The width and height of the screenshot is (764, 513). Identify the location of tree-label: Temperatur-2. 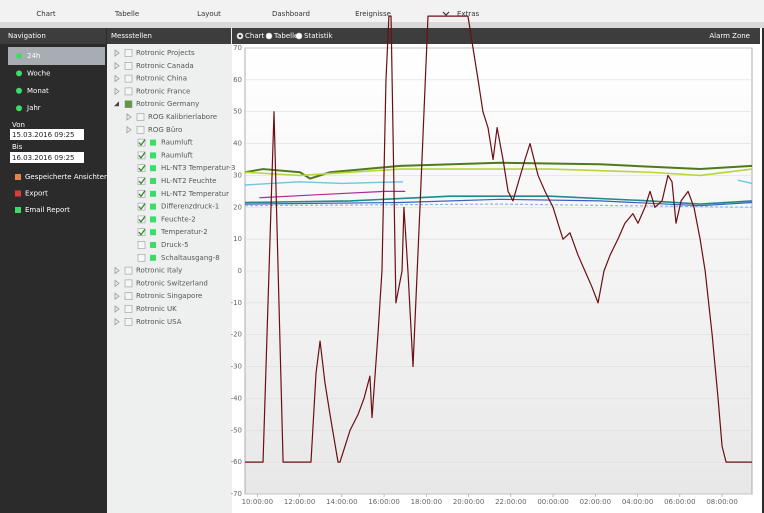
(184, 232).